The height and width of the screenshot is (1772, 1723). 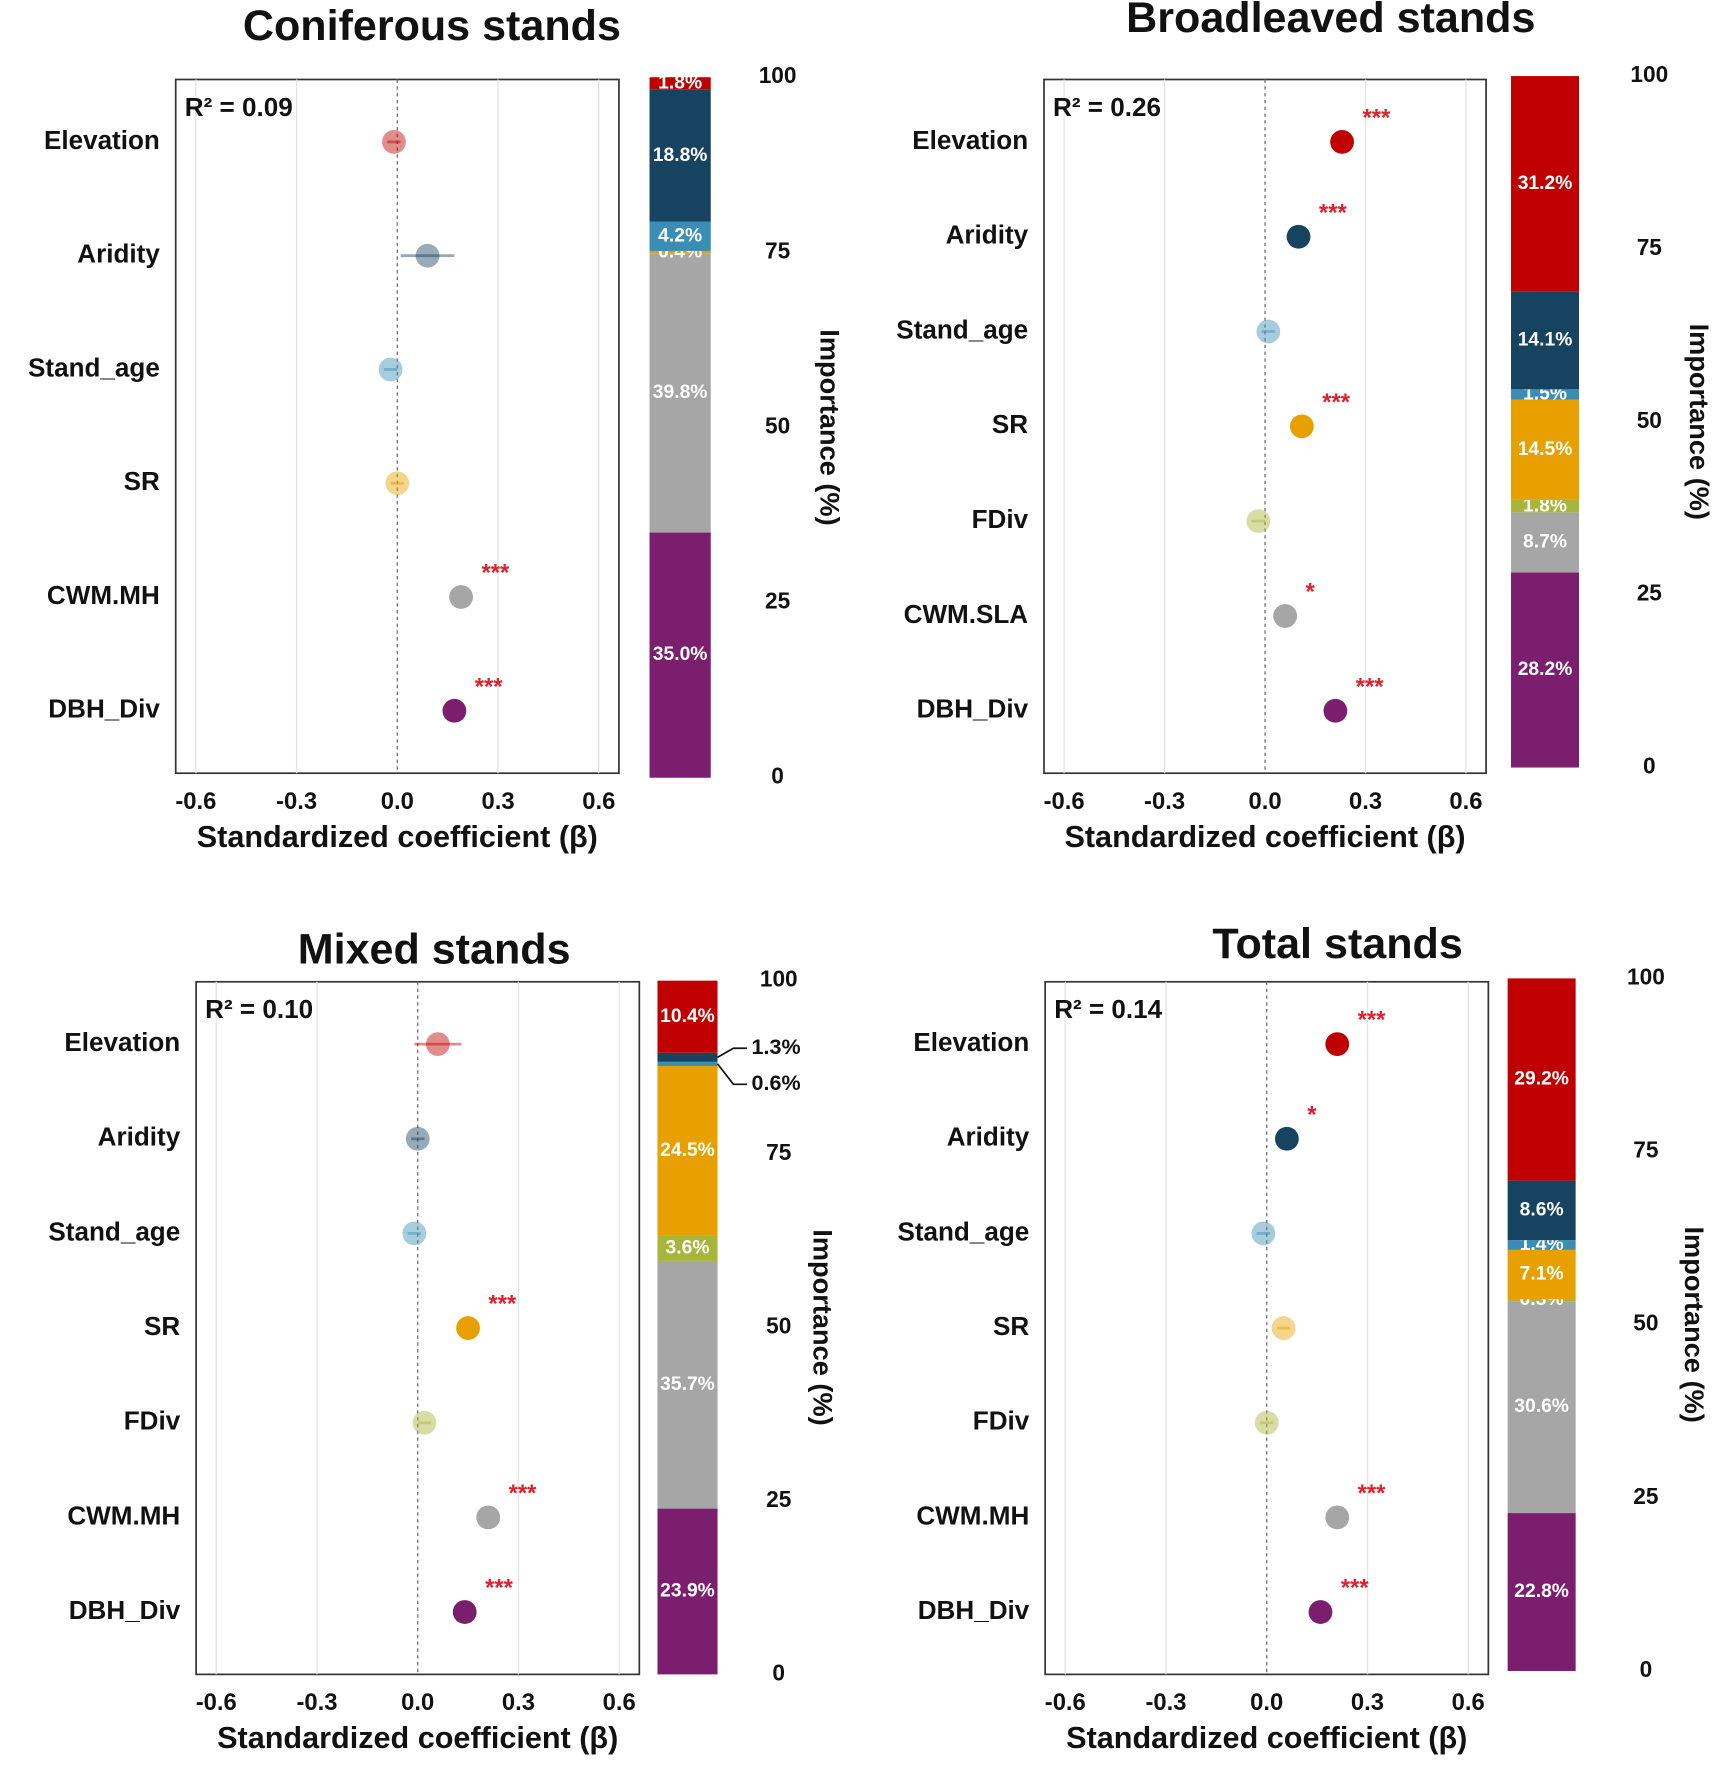 I want to click on segment-label: 18.8%, so click(x=680, y=155).